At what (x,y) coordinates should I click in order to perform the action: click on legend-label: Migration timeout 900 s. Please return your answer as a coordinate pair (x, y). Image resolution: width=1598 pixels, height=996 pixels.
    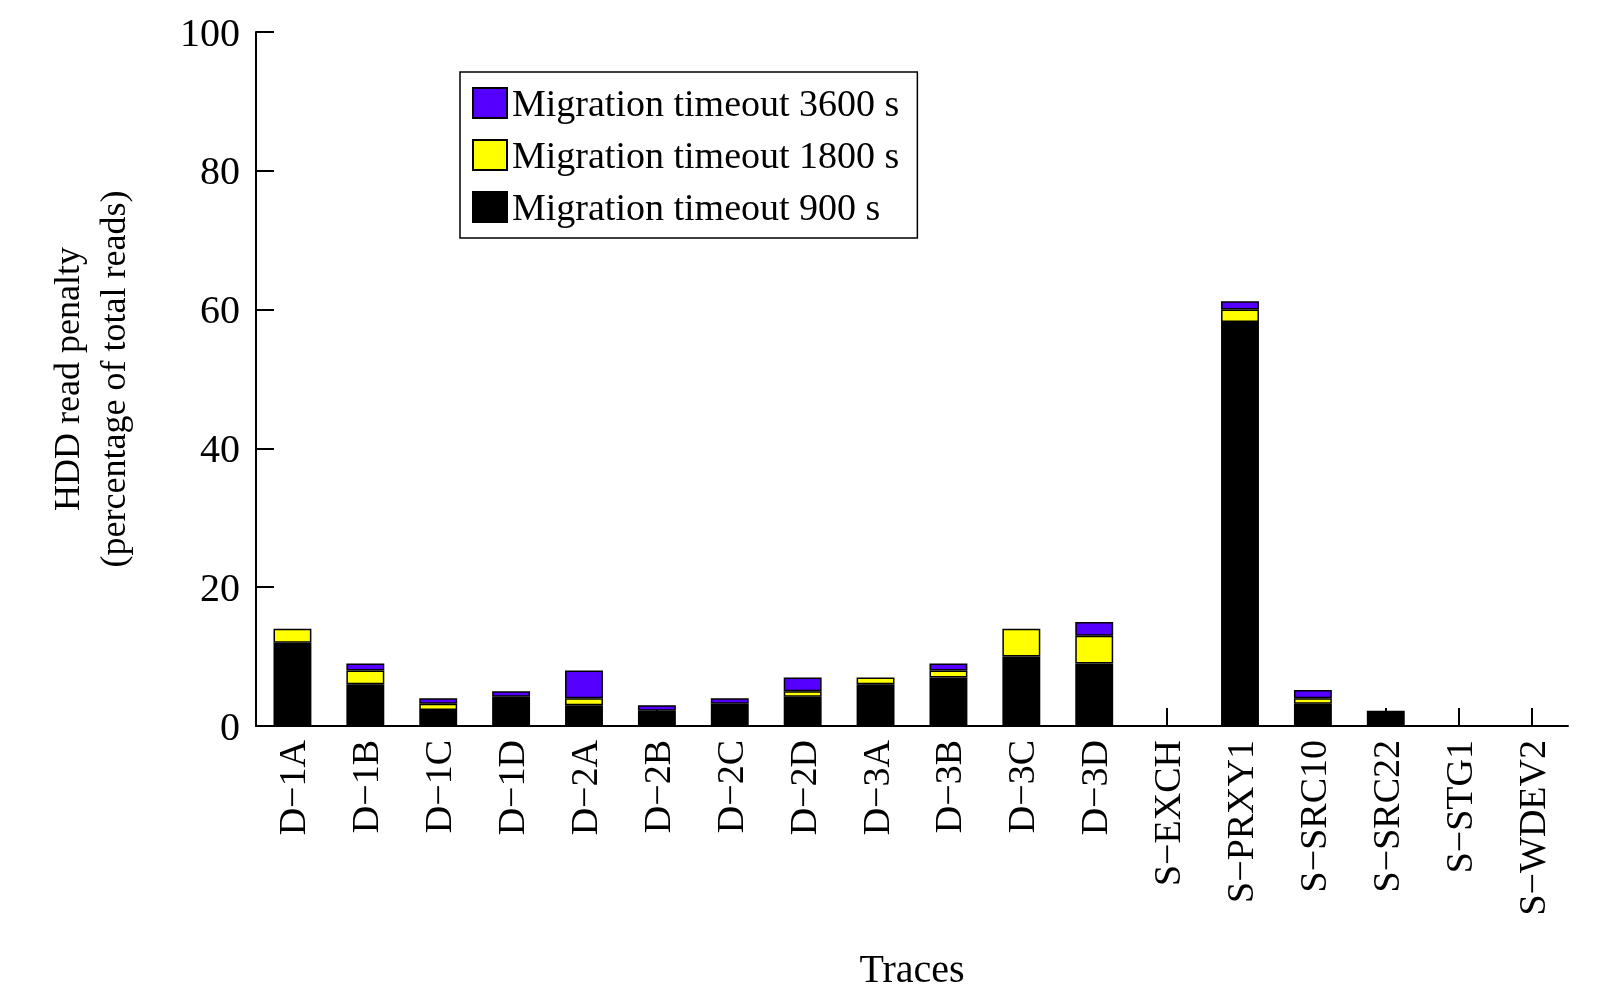
    Looking at the image, I should click on (696, 207).